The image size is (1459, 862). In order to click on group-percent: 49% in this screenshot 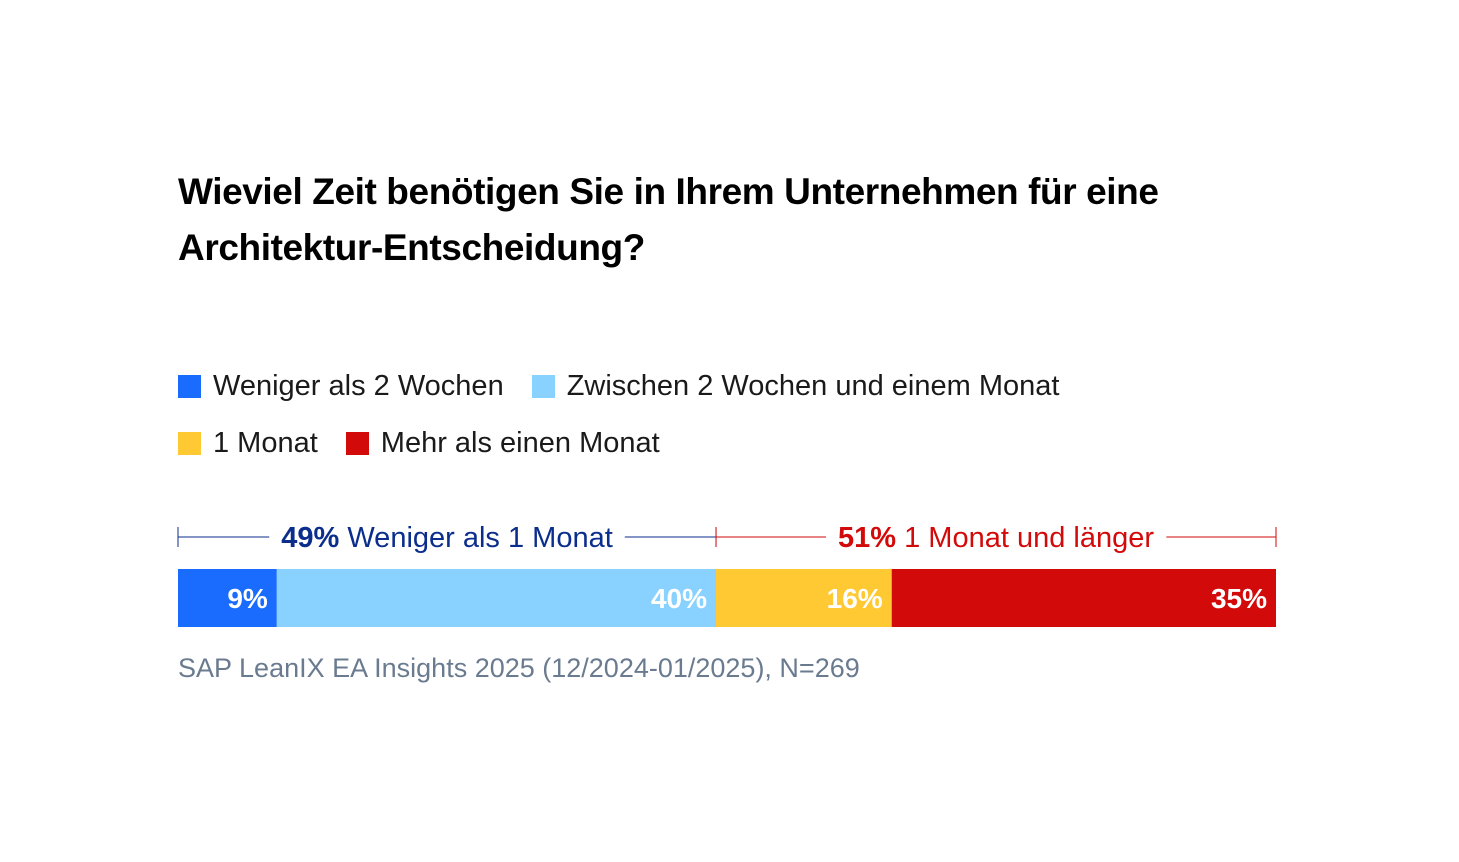, I will do `click(310, 538)`.